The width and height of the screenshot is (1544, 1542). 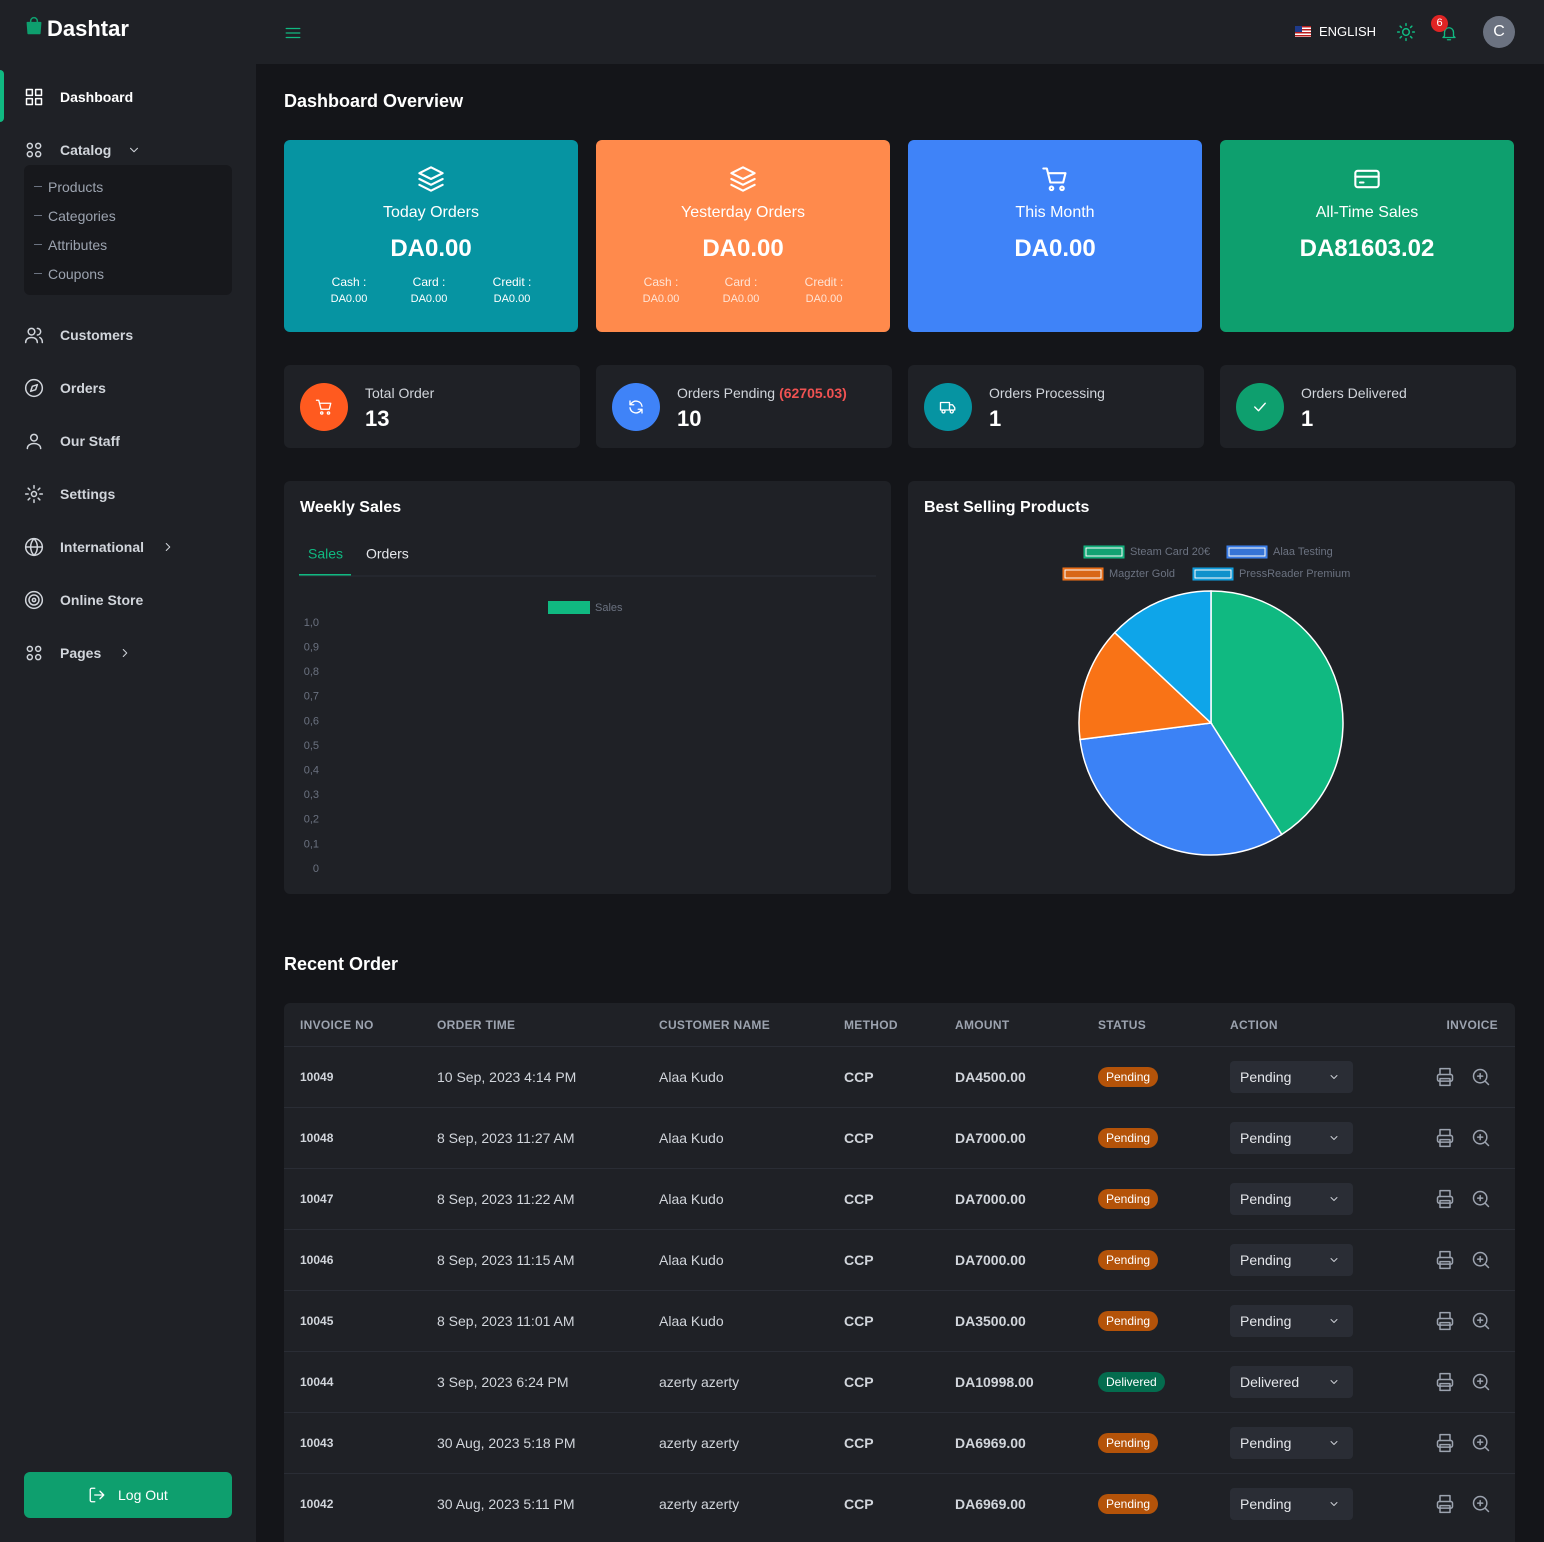 I want to click on nav-item: Catalog, so click(x=86, y=150).